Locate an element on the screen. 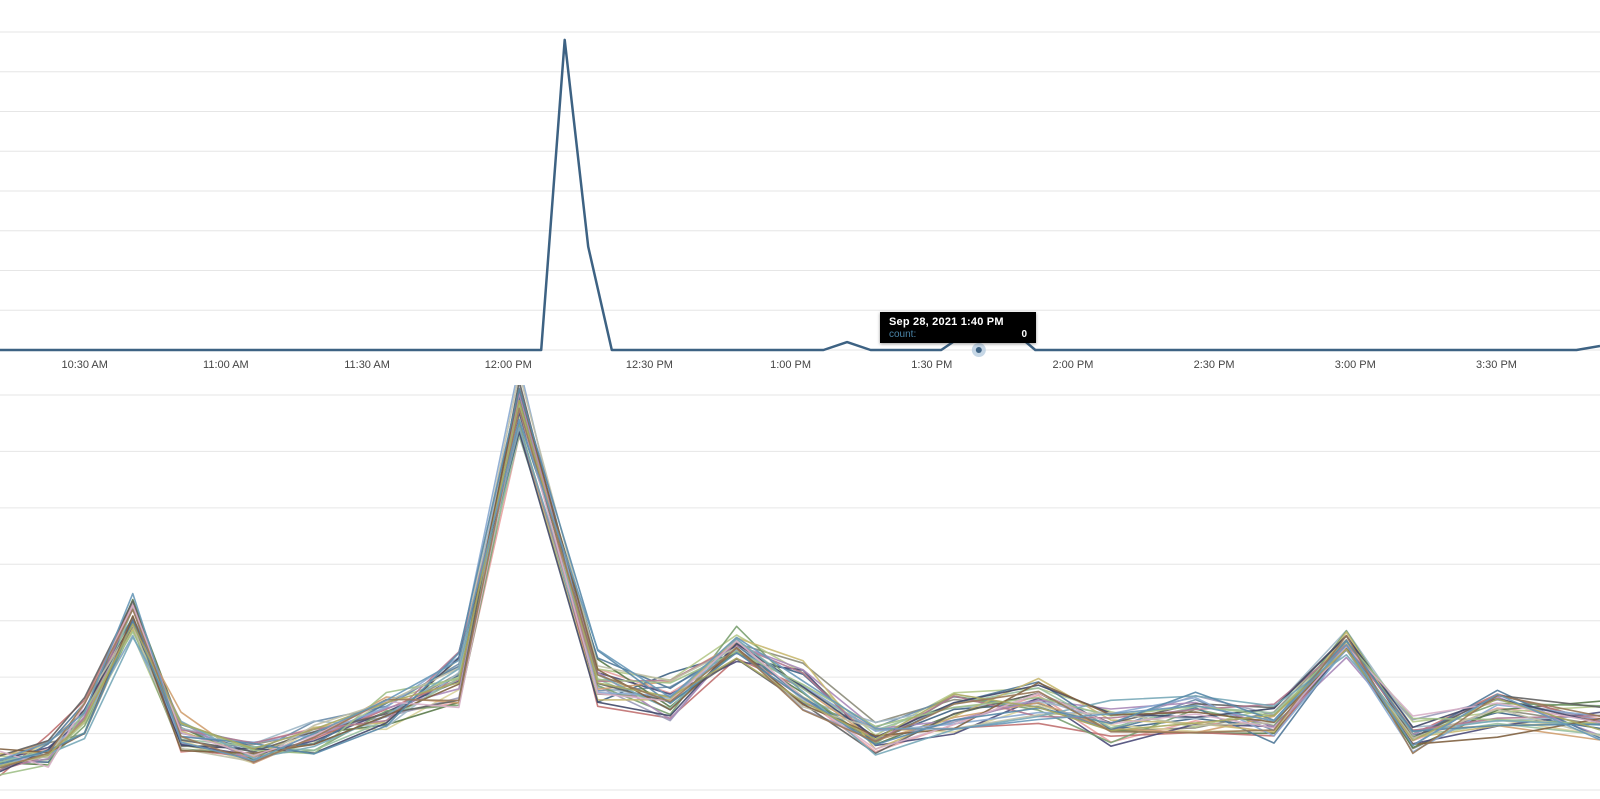 Image resolution: width=1600 pixels, height=799 pixels. hover-point is located at coordinates (978, 350).